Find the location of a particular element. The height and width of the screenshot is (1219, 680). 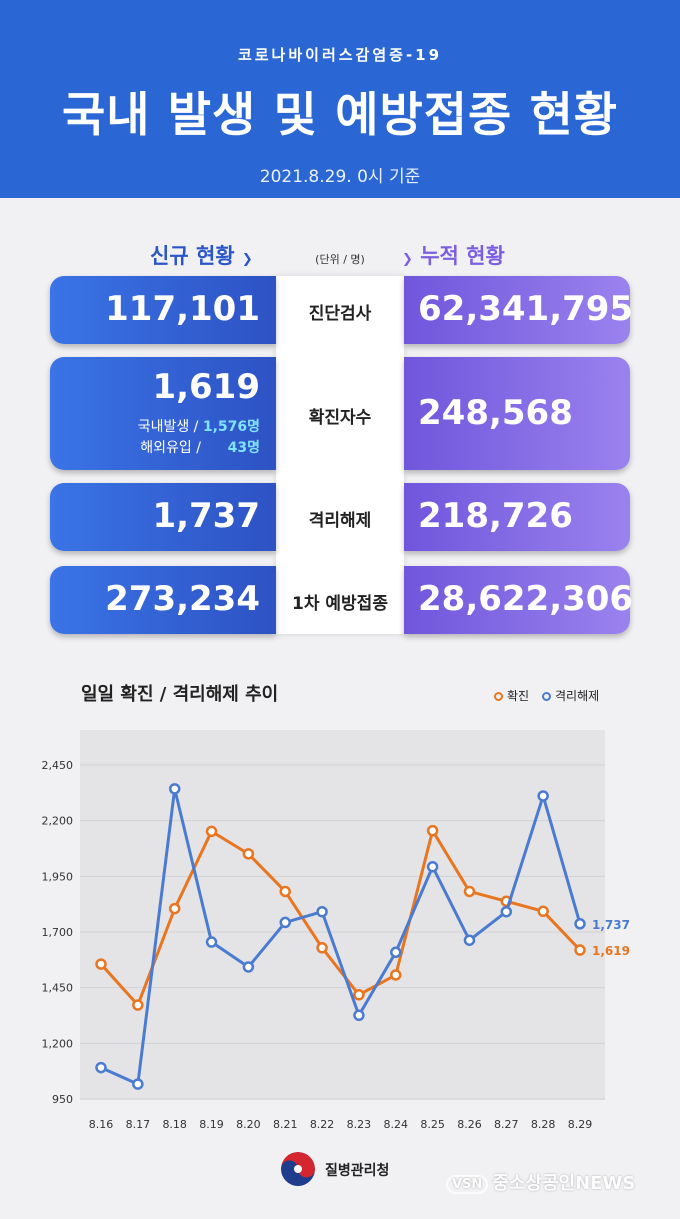

cumulative-card-released: 218,726 is located at coordinates (517, 517).